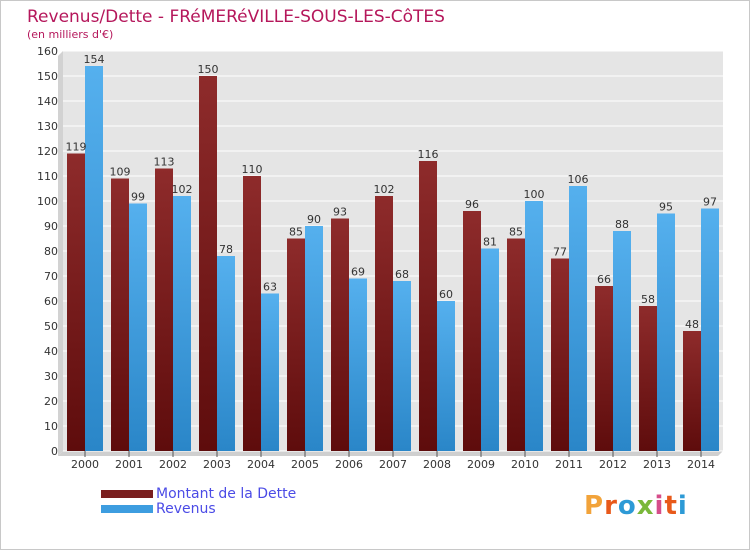  Describe the element at coordinates (578, 179) in the screenshot. I see `value-label-revenus: 106` at that location.